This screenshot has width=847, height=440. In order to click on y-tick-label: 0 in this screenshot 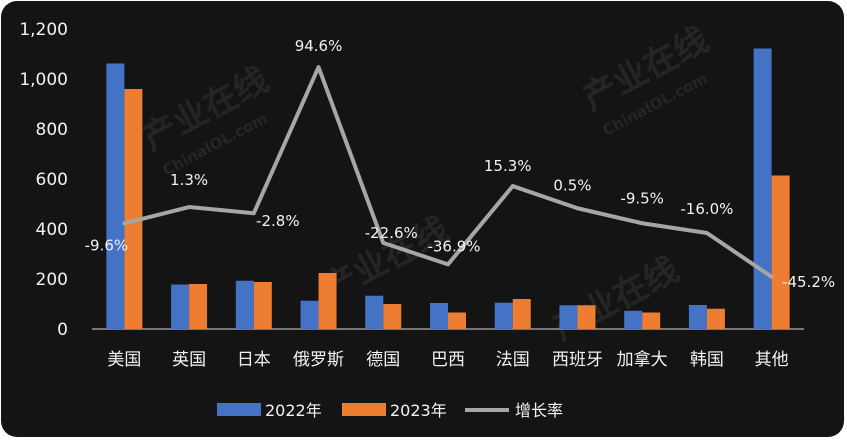, I will do `click(62, 330)`.